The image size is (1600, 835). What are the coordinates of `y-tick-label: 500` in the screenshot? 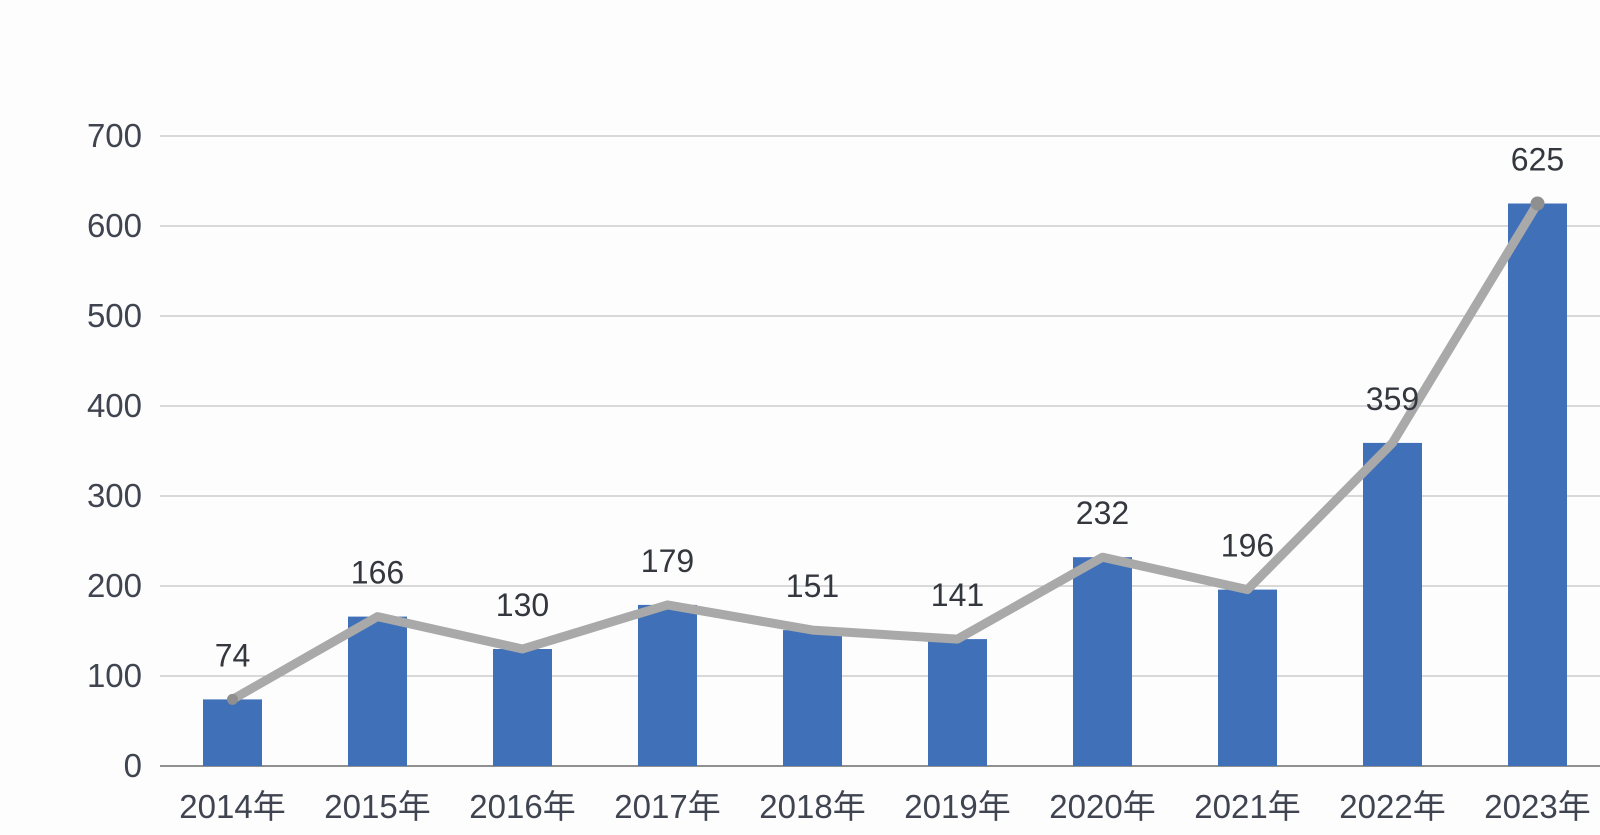 It's located at (114, 315).